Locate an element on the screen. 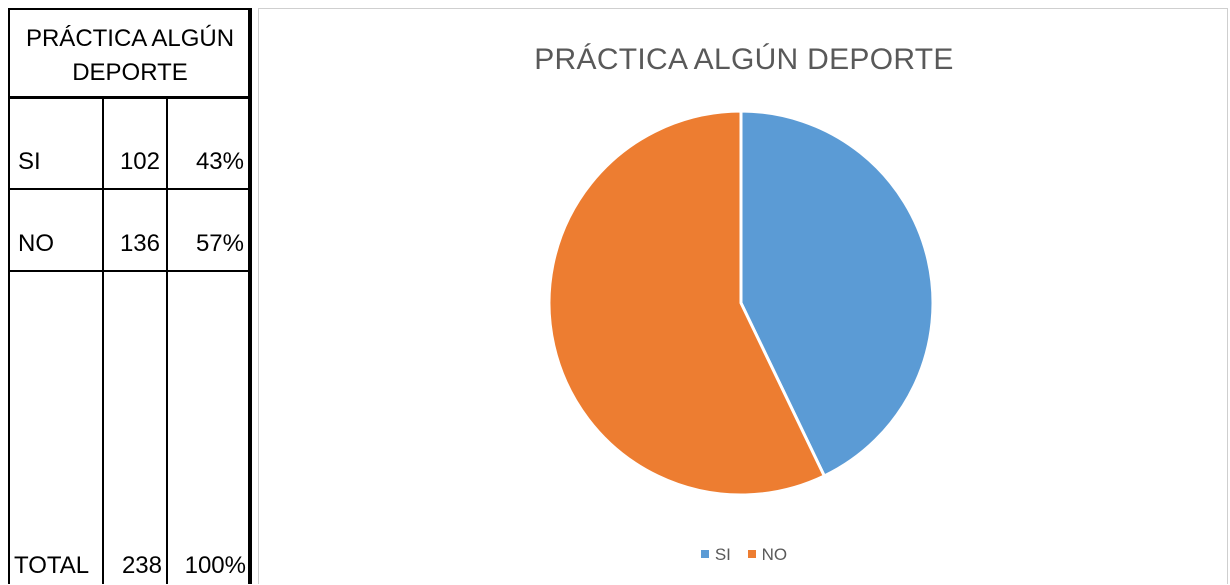 The image size is (1230, 585). legend-item-si: SI is located at coordinates (715, 555).